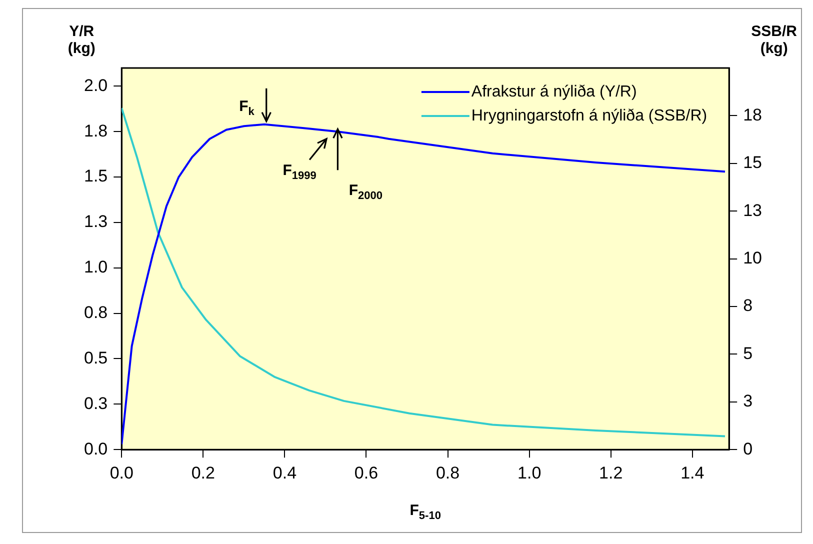 The width and height of the screenshot is (813, 544). Describe the element at coordinates (96, 358) in the screenshot. I see `y-tick-label: 0.5` at that location.